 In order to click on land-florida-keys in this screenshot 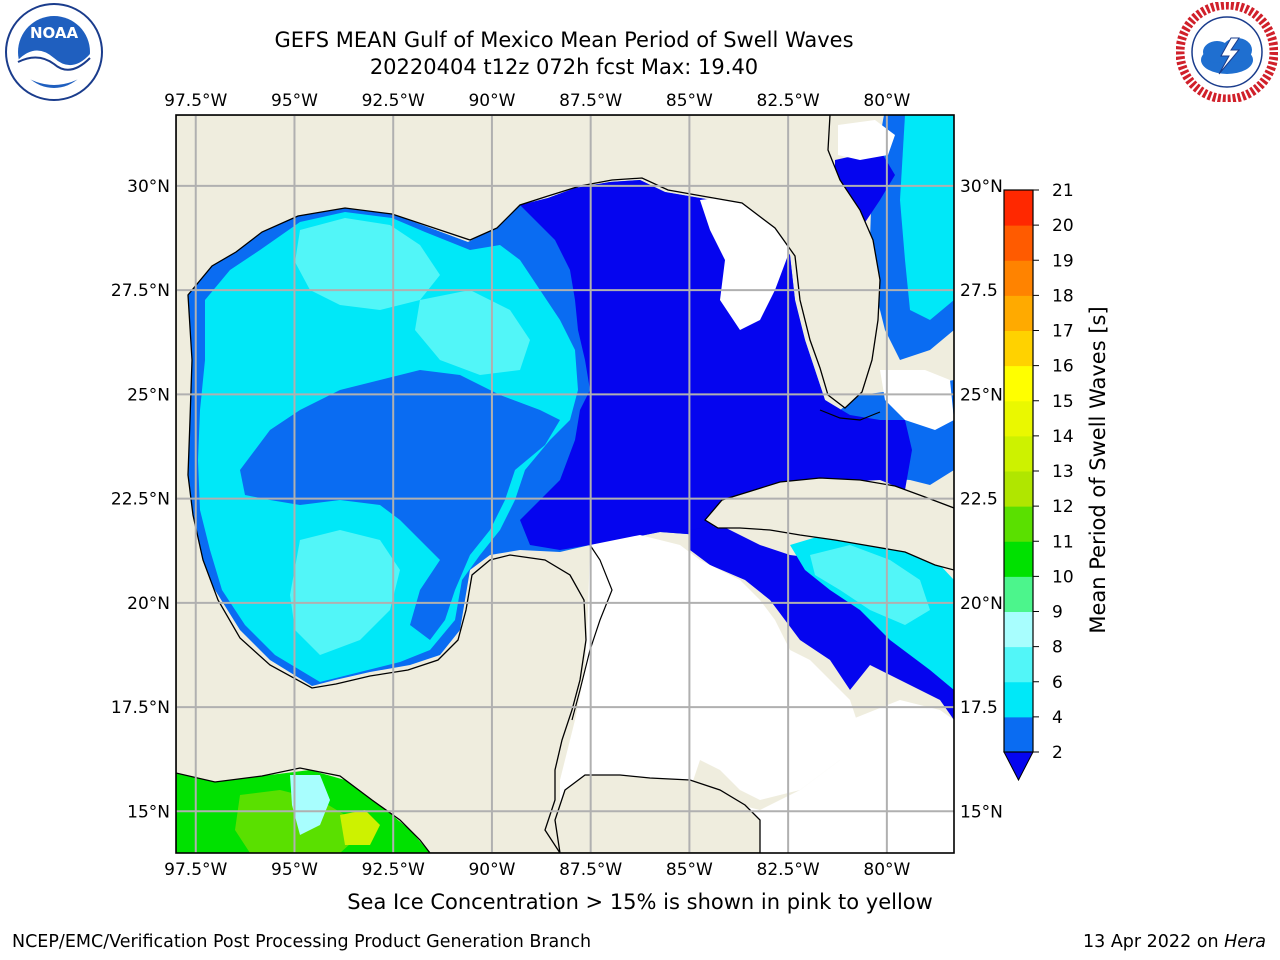, I will do `click(850, 415)`.